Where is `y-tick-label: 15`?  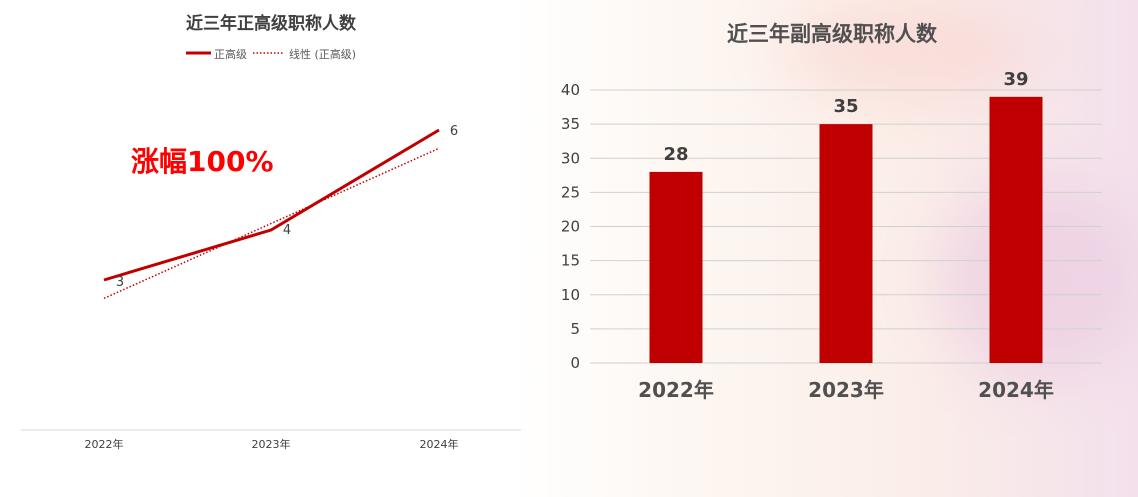
y-tick-label: 15 is located at coordinates (570, 261).